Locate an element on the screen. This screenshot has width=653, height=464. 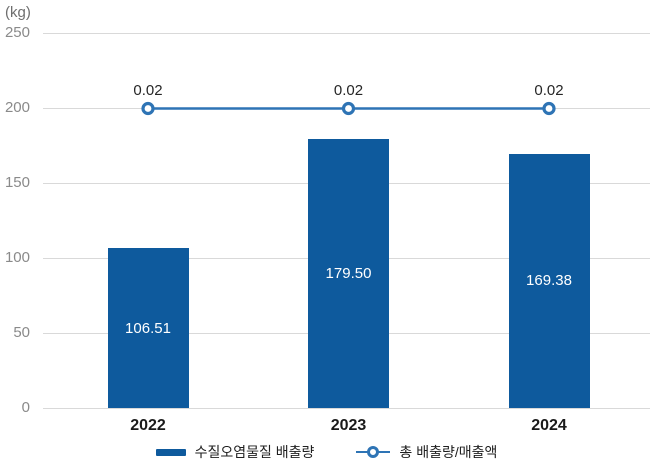
legend: 수질오염물질 배출량 총 배출량/매출액 is located at coordinates (326, 452).